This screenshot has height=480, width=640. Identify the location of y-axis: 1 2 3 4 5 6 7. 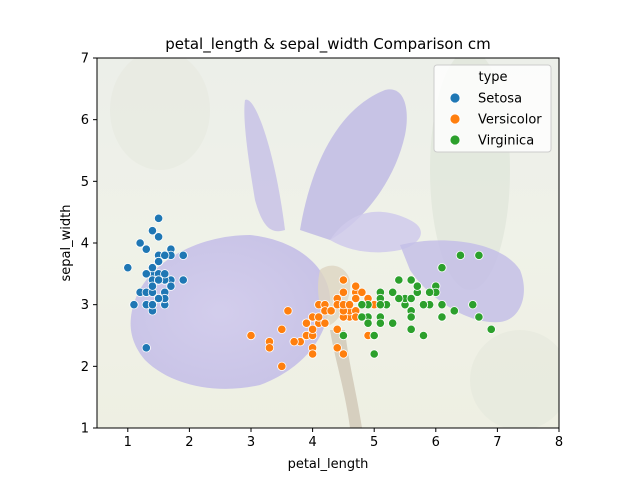
(89, 244).